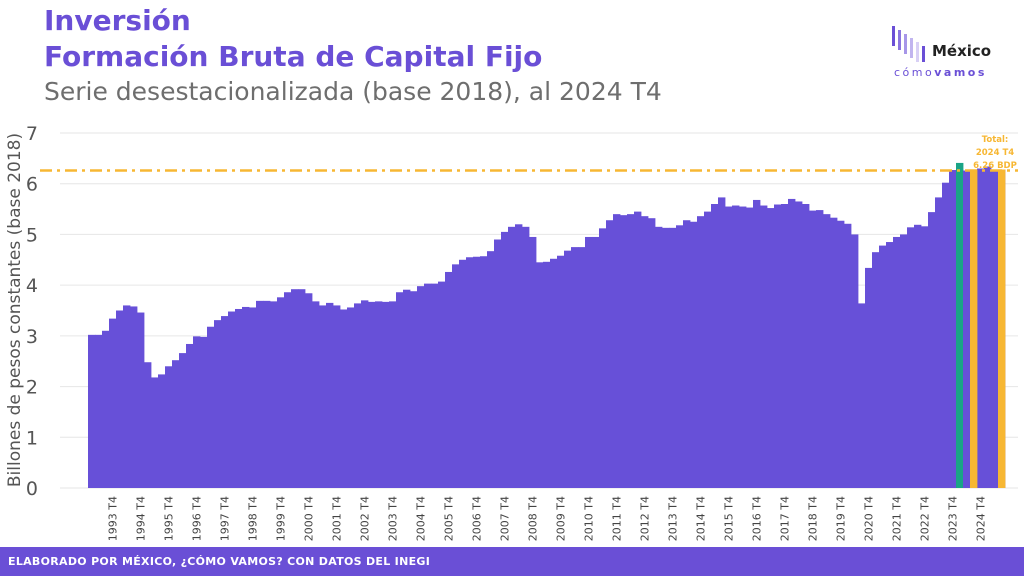  What do you see at coordinates (32, 286) in the screenshot?
I see `y-tick-label: 4` at bounding box center [32, 286].